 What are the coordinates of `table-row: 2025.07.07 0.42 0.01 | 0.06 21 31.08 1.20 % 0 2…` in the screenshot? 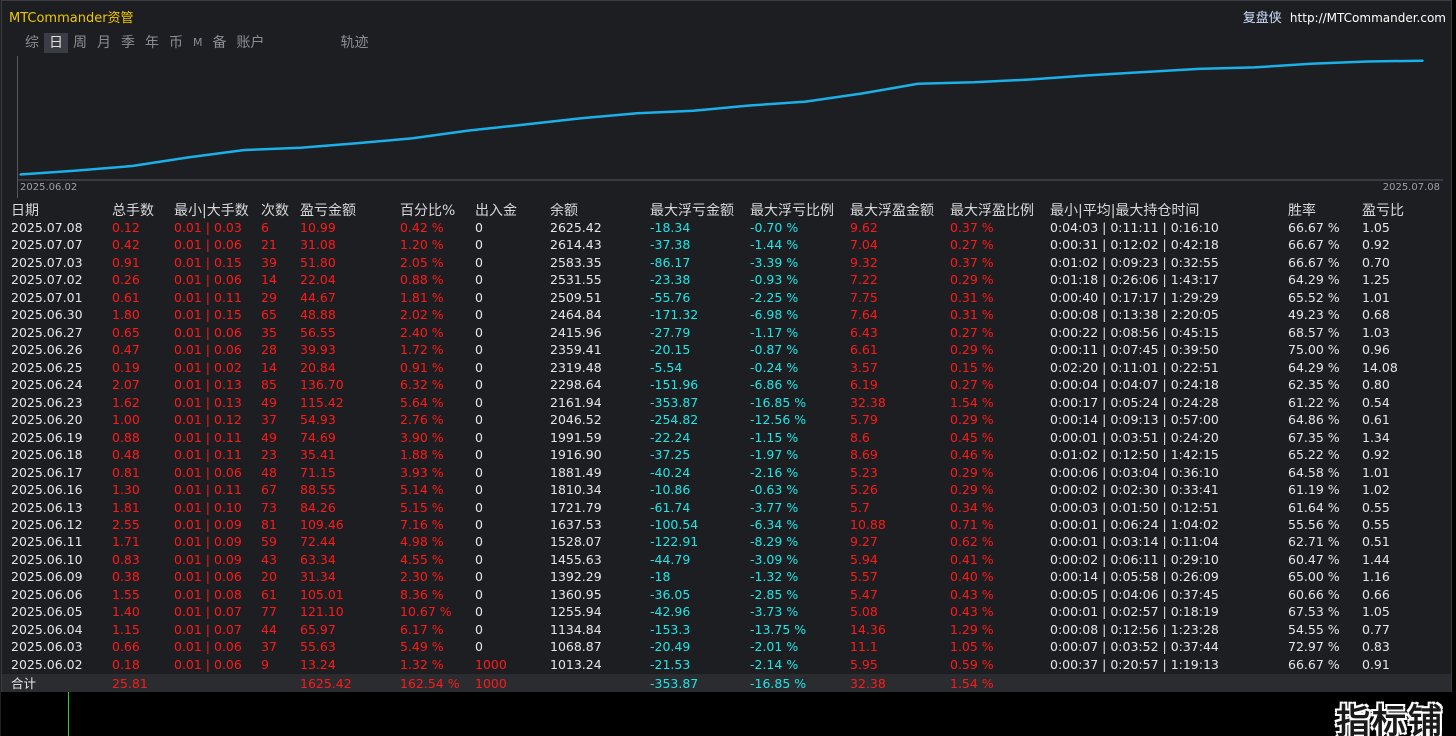 It's located at (726, 244).